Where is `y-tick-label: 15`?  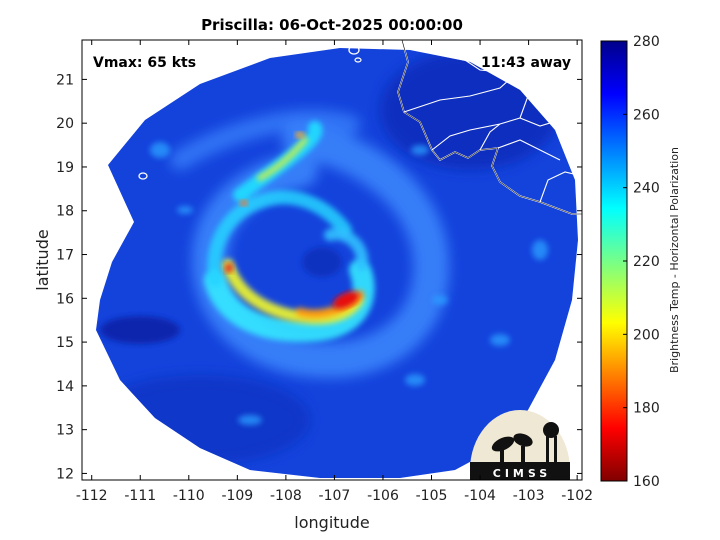 y-tick-label: 15 is located at coordinates (65, 343).